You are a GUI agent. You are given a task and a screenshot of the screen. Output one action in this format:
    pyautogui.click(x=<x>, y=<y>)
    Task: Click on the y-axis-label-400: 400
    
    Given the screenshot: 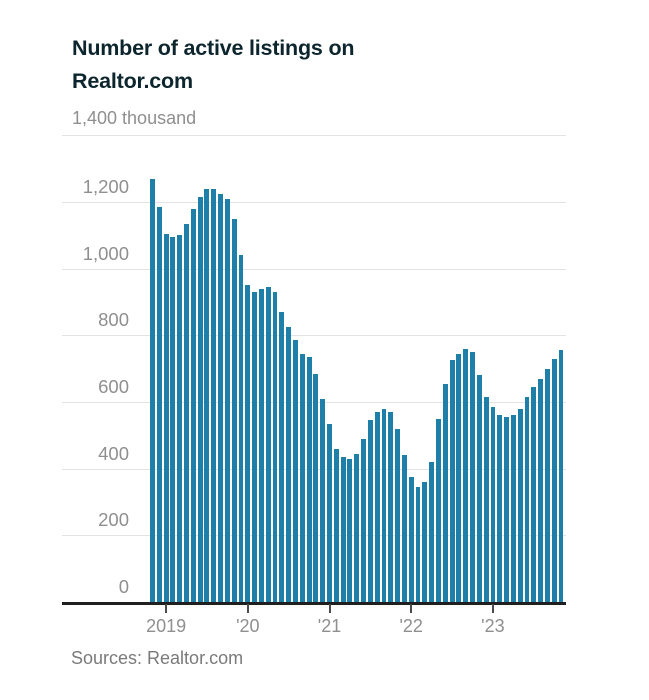 What is the action you would take?
    pyautogui.click(x=113, y=453)
    